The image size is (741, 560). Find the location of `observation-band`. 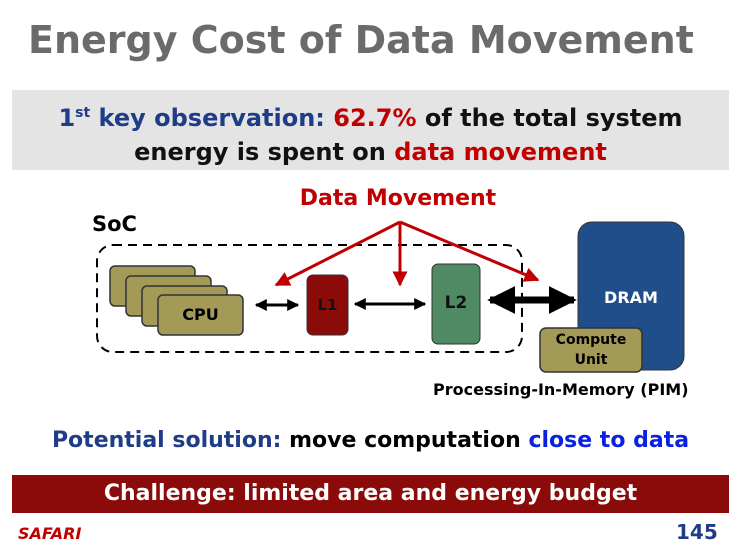

observation-band is located at coordinates (370, 130).